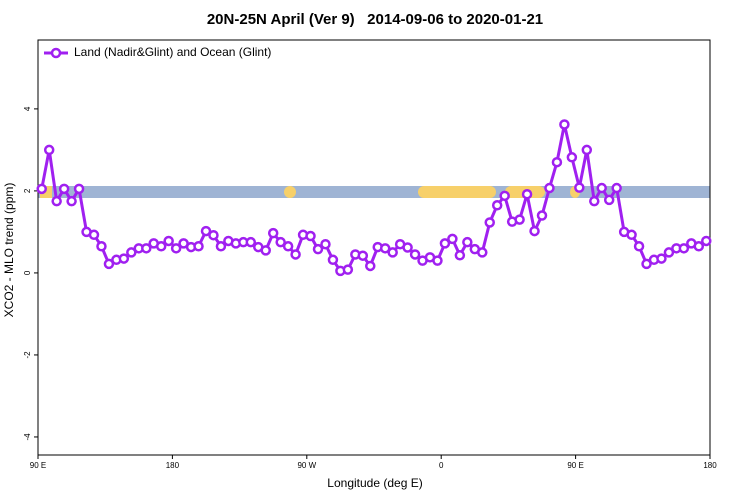 The width and height of the screenshot is (750, 500). I want to click on y-tick-label: 2, so click(27, 190).